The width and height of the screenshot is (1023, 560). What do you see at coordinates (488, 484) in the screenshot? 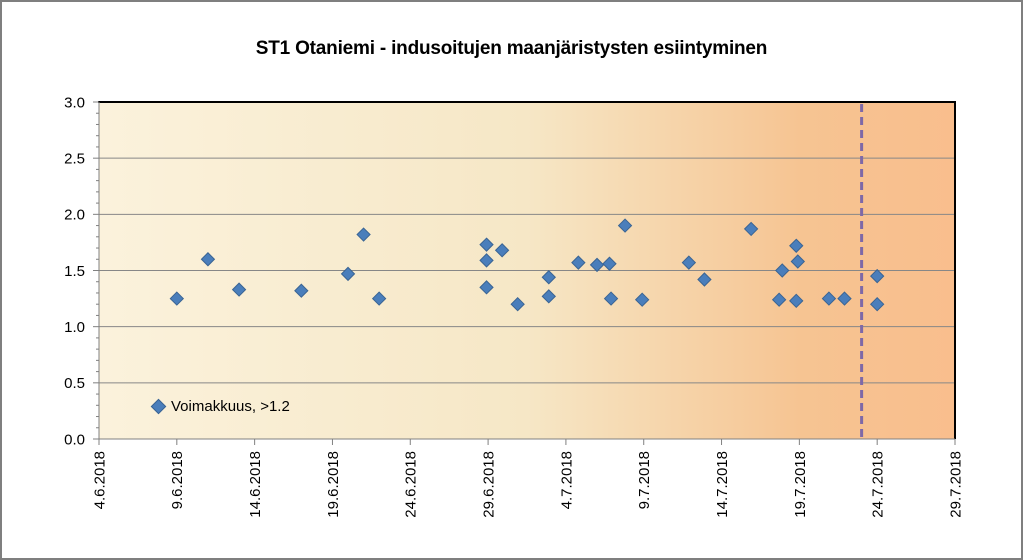
I see `x-tick-label: 29.6.2018` at bounding box center [488, 484].